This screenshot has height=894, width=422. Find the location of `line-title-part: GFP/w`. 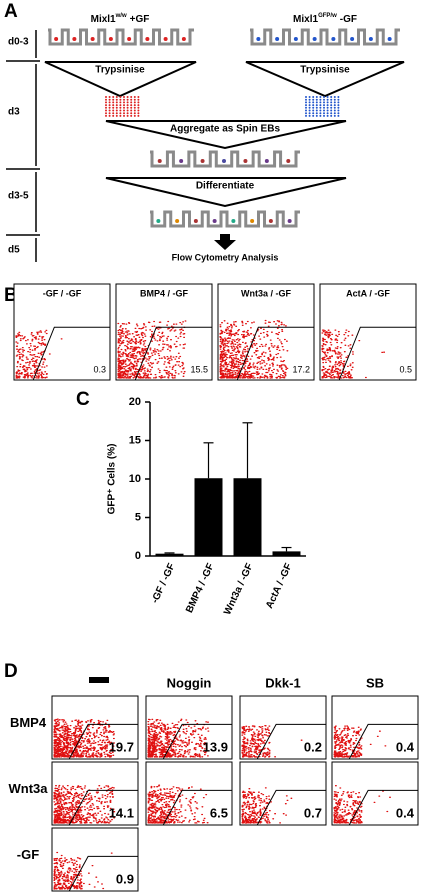

line-title-part: GFP/w is located at coordinates (327, 16).